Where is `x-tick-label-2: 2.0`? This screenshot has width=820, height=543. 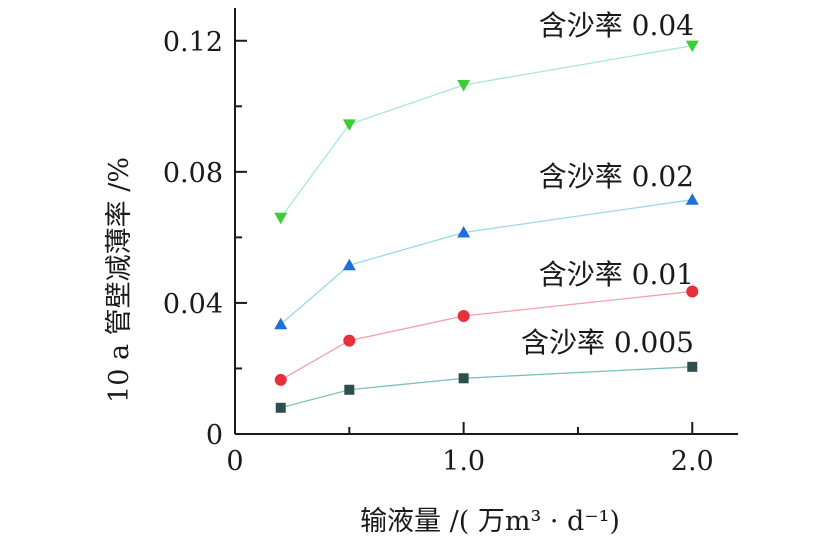
x-tick-label-2: 2.0 is located at coordinates (692, 461).